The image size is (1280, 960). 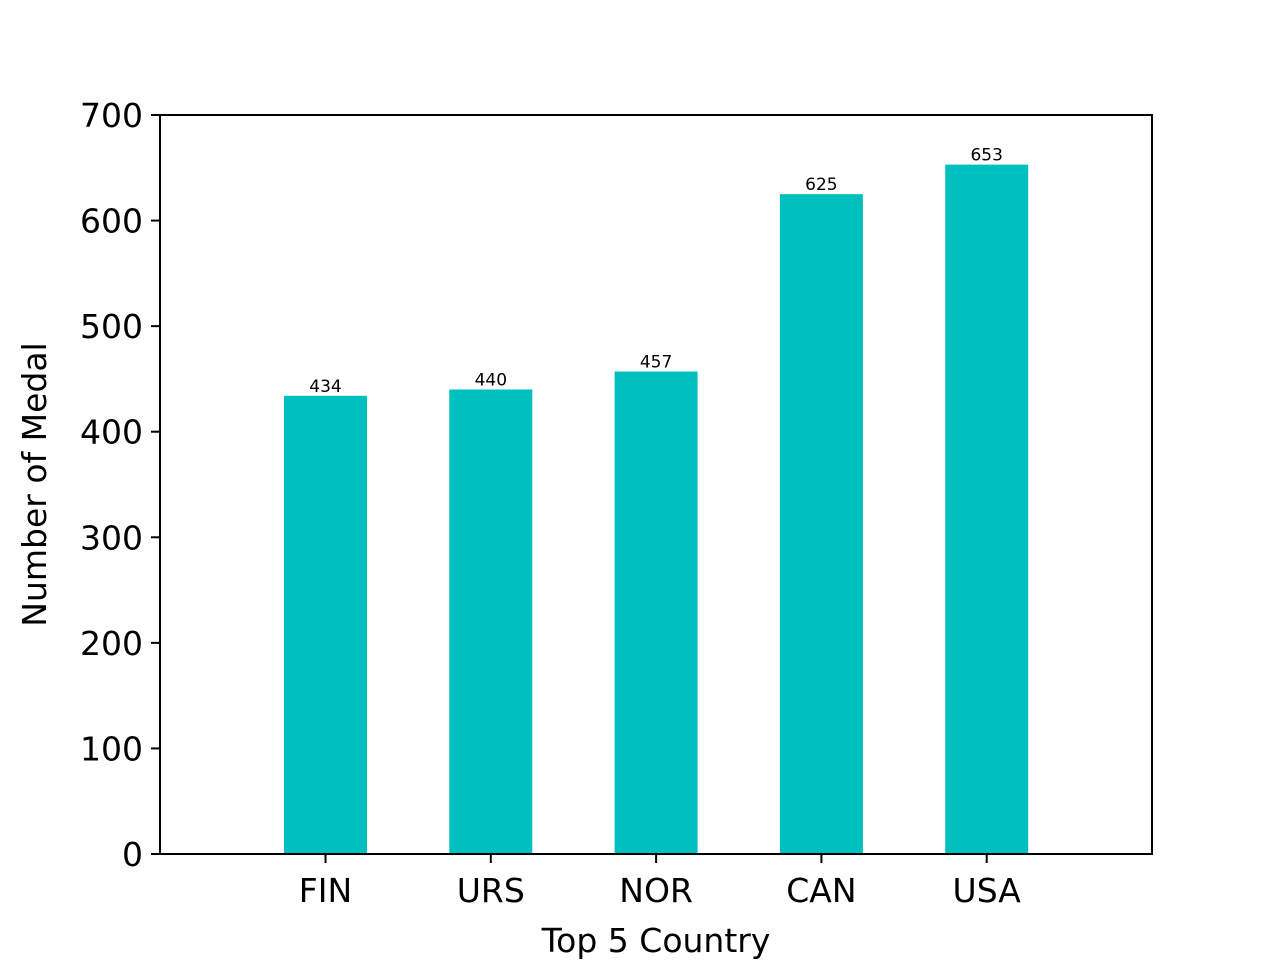 I want to click on x-tick-label-fin: FIN, so click(x=325, y=890).